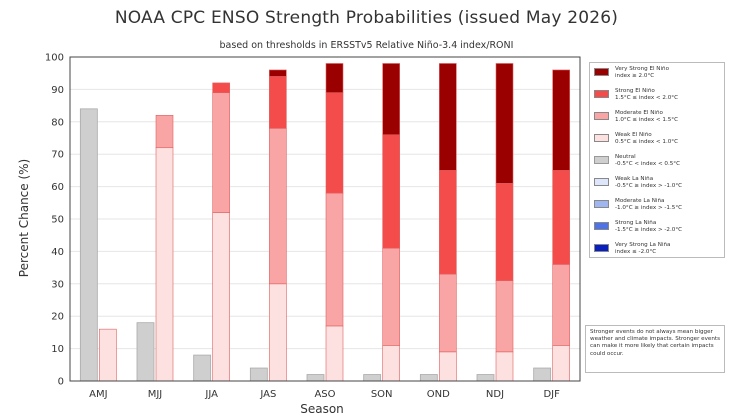  I want to click on bar-neutral-aso, so click(315, 378).